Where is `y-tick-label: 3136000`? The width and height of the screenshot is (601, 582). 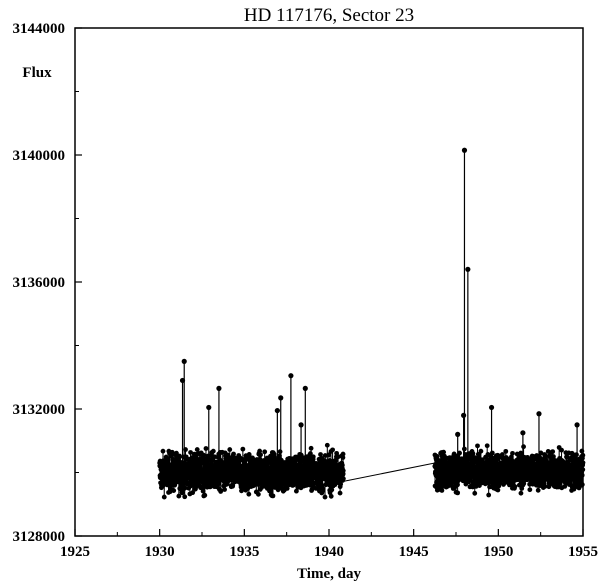
y-tick-label: 3136000 is located at coordinates (39, 283).